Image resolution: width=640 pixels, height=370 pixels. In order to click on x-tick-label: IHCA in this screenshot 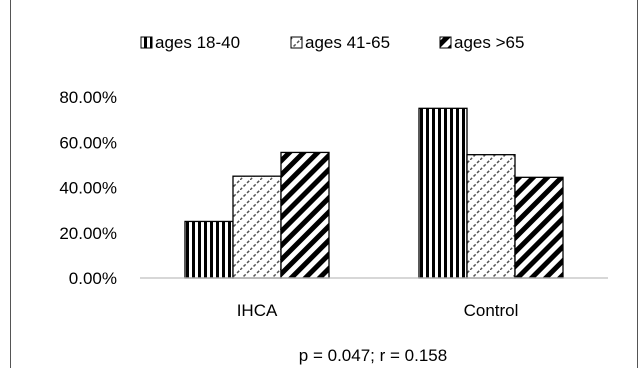, I will do `click(257, 310)`.